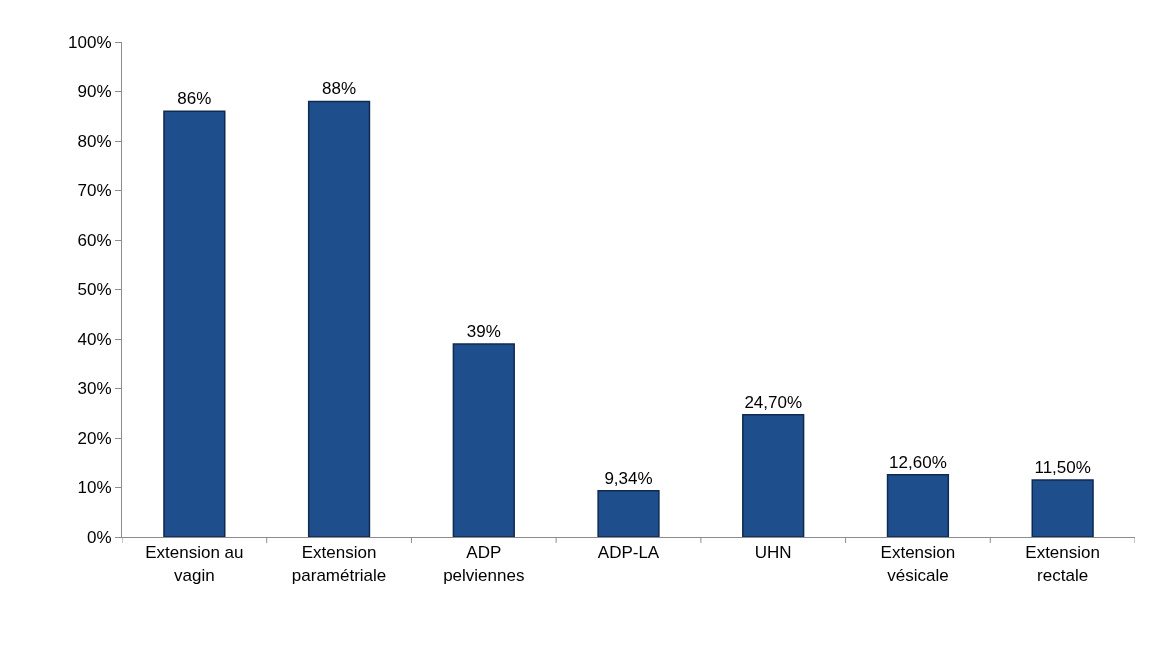  I want to click on y-tick-label: 100%, so click(90, 42).